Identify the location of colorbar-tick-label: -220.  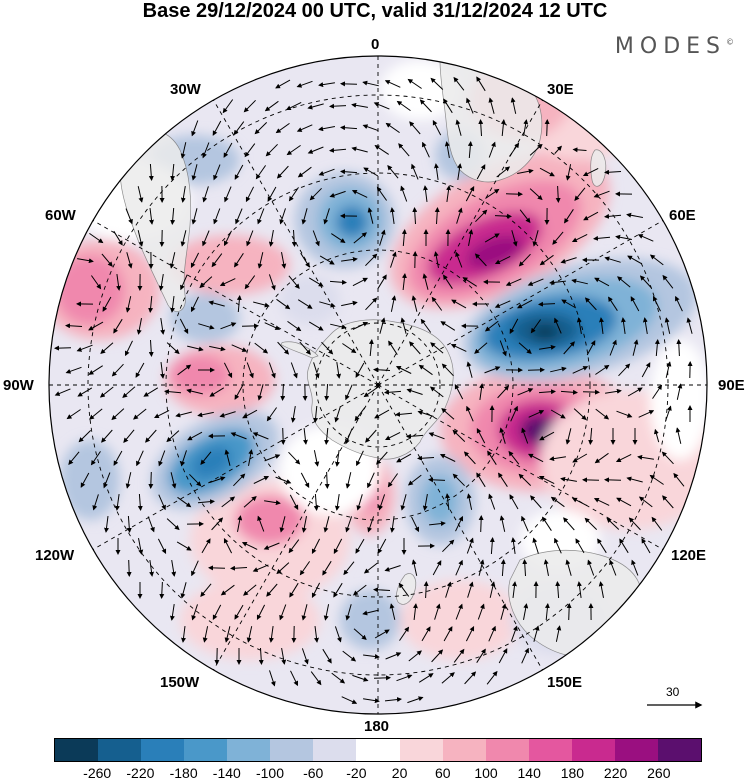
(140, 773).